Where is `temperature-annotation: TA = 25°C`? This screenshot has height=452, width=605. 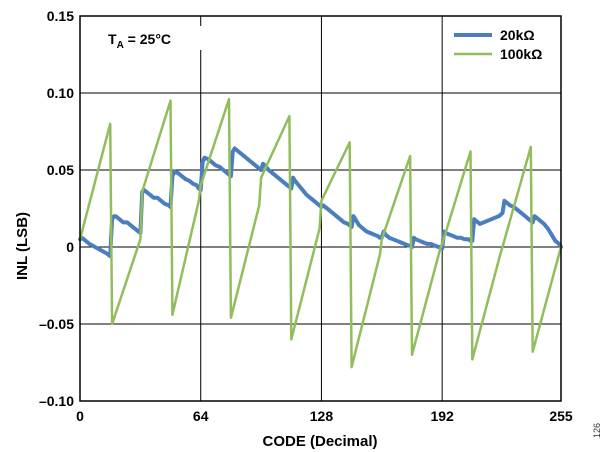
temperature-annotation: TA = 25°C is located at coordinates (139, 41).